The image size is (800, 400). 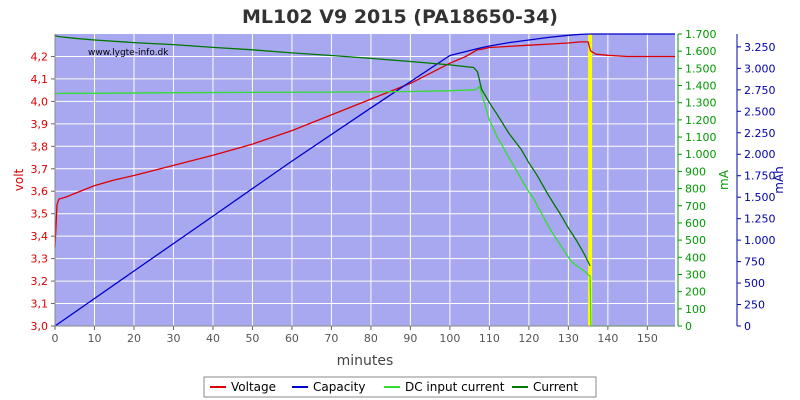 What do you see at coordinates (40, 214) in the screenshot?
I see `y-left-tick-label: 3,5` at bounding box center [40, 214].